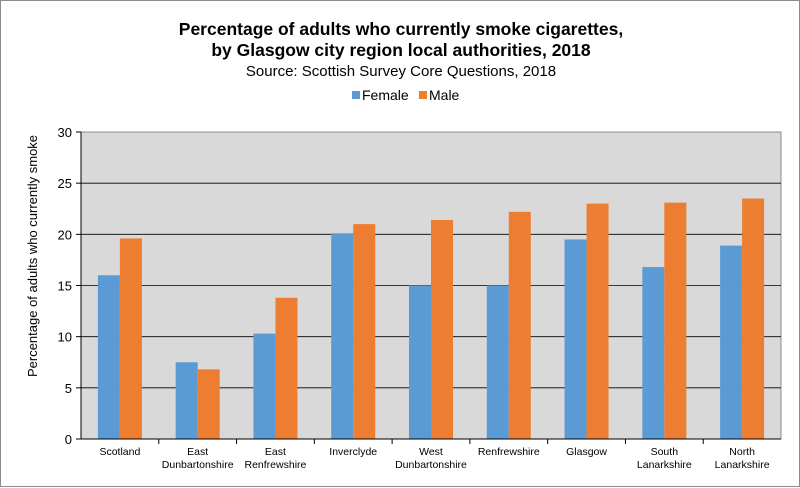 The height and width of the screenshot is (488, 800). I want to click on y-tick-label: 5, so click(68, 388).